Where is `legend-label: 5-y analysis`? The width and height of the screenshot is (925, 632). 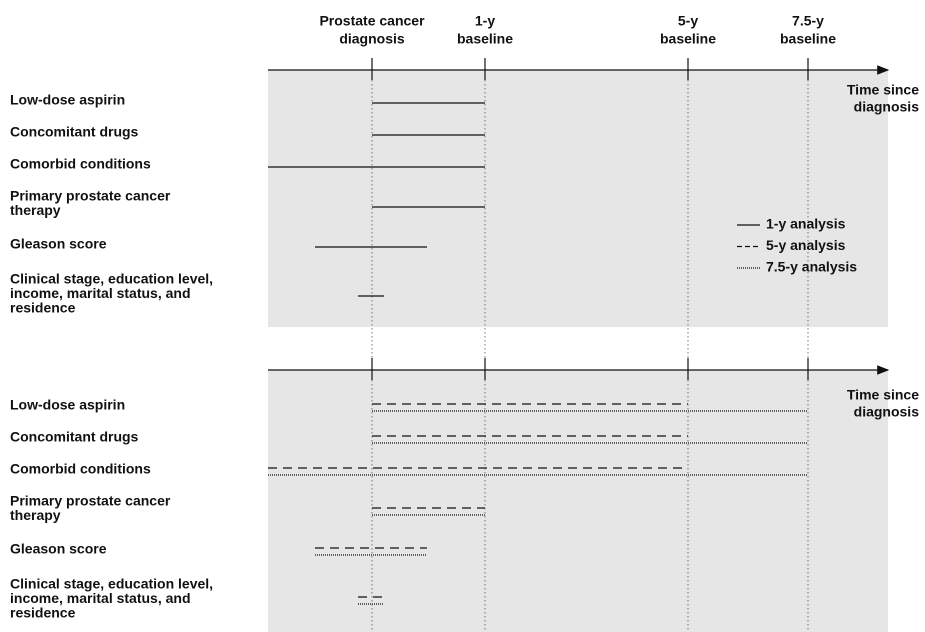 legend-label: 5-y analysis is located at coordinates (806, 245).